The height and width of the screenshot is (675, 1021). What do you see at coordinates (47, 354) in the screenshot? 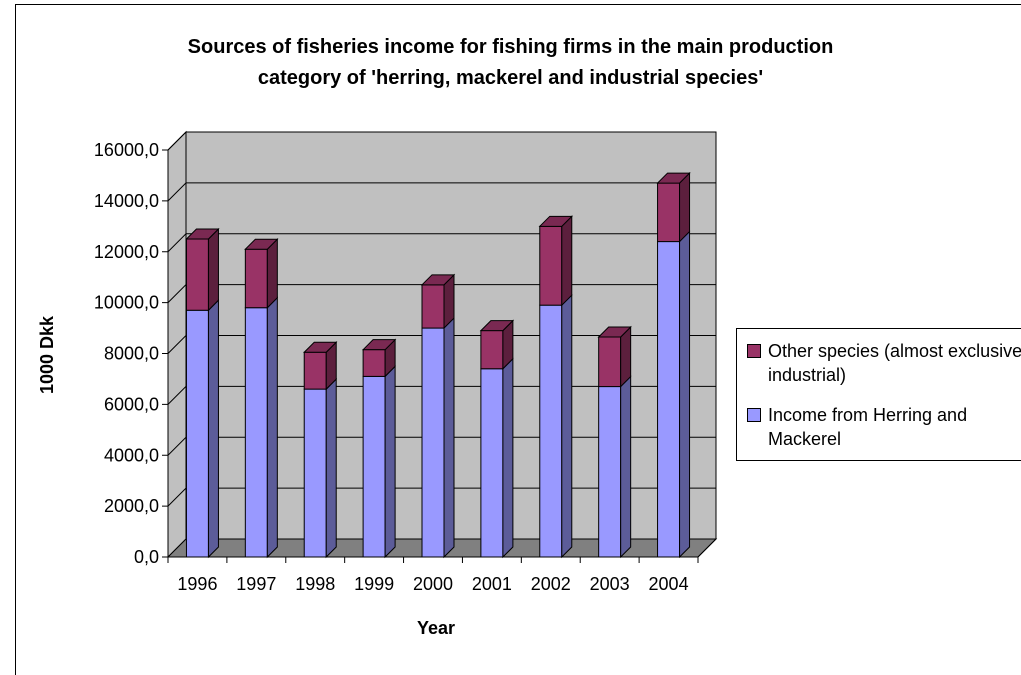
I see `y-axis-title: 1000 Dkk` at bounding box center [47, 354].